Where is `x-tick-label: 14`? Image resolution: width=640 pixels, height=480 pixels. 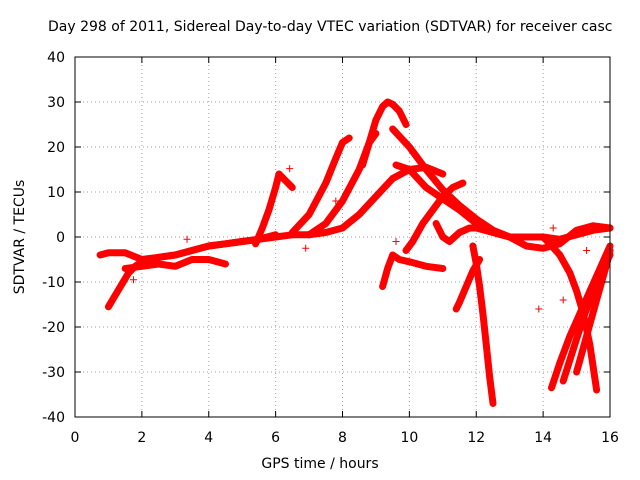 x-tick-label: 14 is located at coordinates (543, 438).